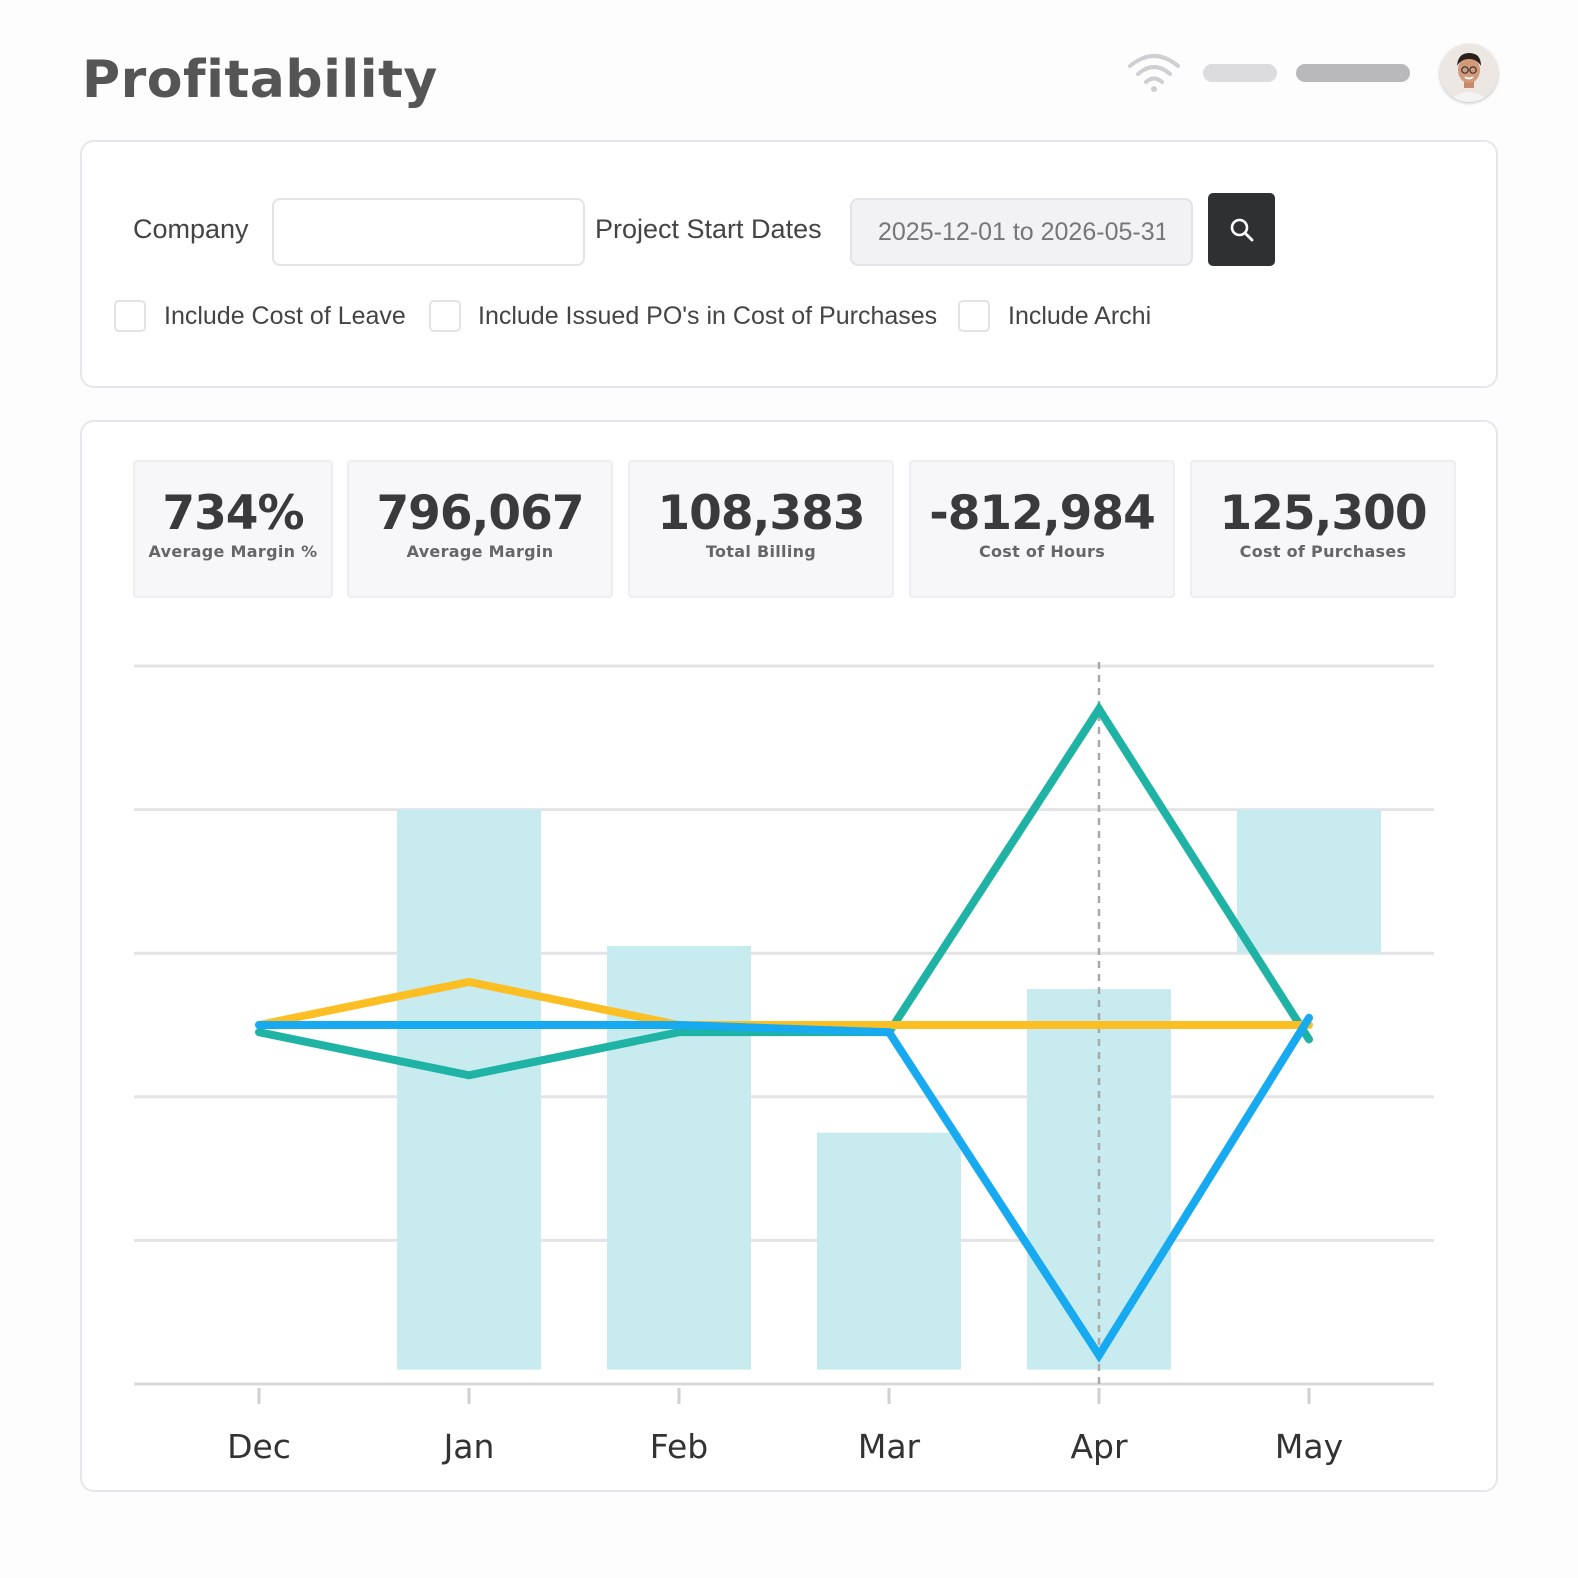 The width and height of the screenshot is (1578, 1578). I want to click on wifi-icon, so click(1154, 73).